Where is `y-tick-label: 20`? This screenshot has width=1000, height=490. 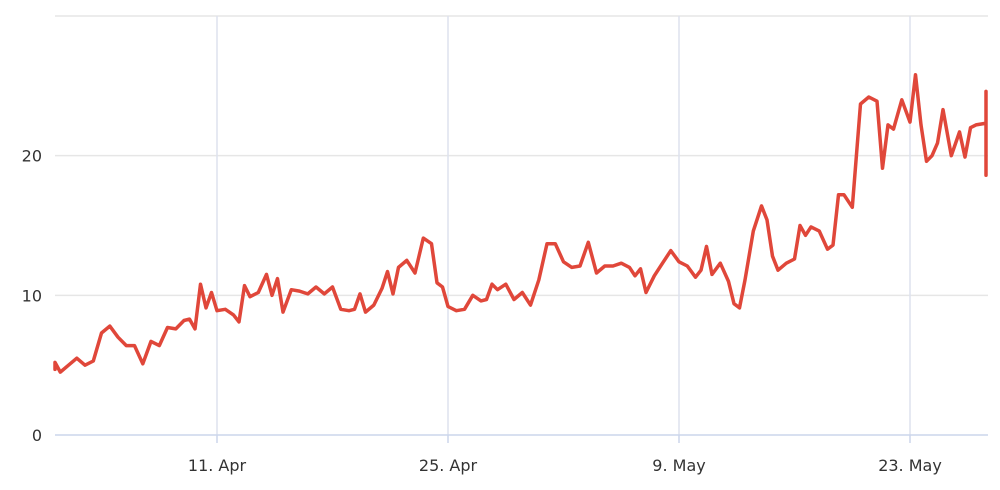 y-tick-label: 20 is located at coordinates (32, 156).